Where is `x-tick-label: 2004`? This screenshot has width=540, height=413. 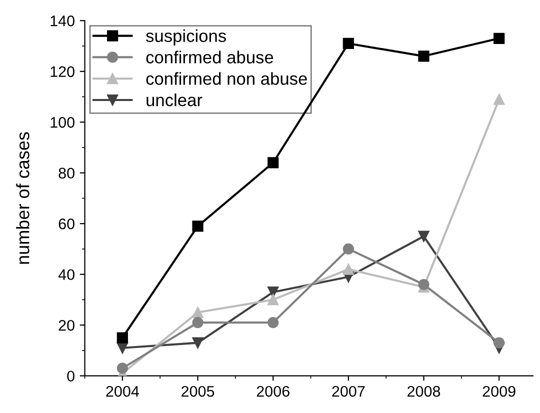
x-tick-label: 2004 is located at coordinates (122, 391).